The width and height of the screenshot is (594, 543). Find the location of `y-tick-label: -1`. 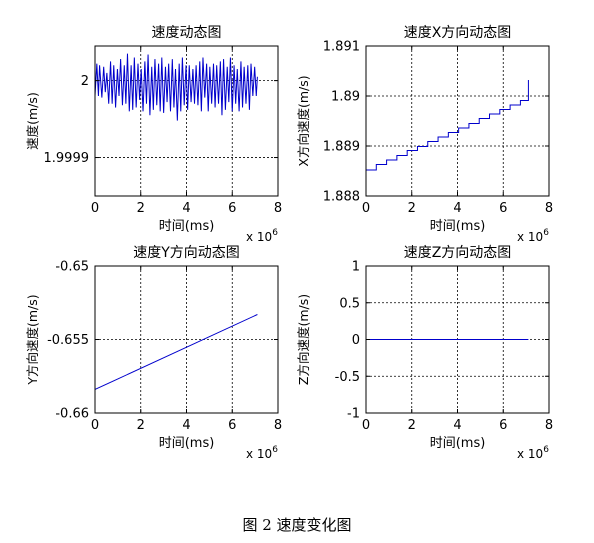

y-tick-label: -1 is located at coordinates (353, 414).